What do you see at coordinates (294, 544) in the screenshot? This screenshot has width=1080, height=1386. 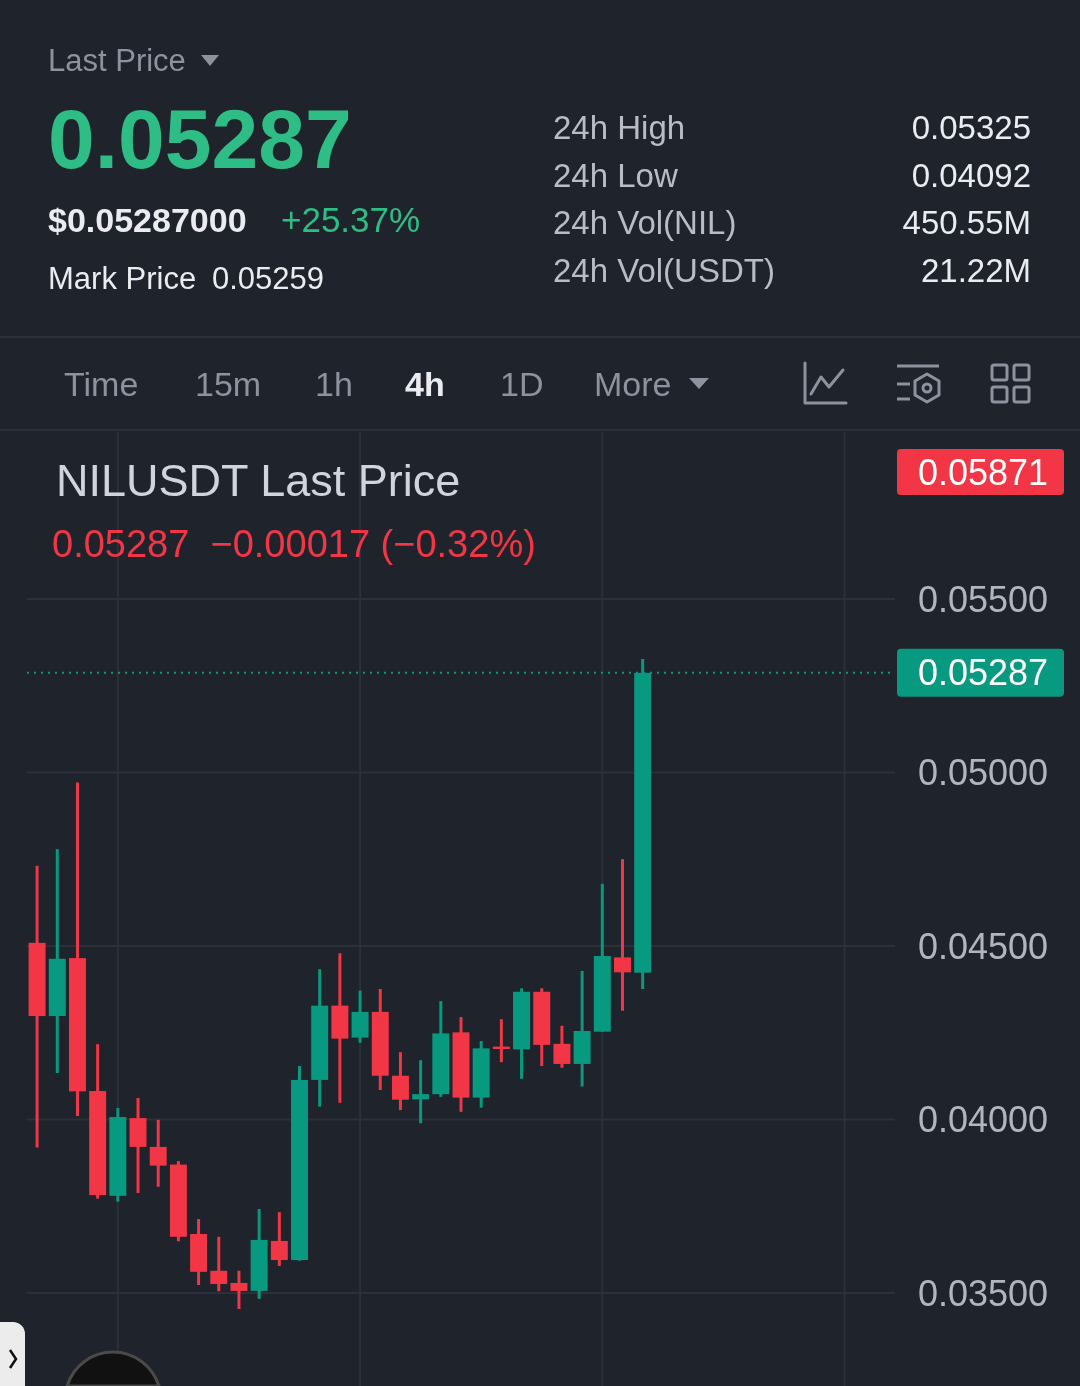 I see `text: 0.05287 −0.00017 (−0.32%)` at bounding box center [294, 544].